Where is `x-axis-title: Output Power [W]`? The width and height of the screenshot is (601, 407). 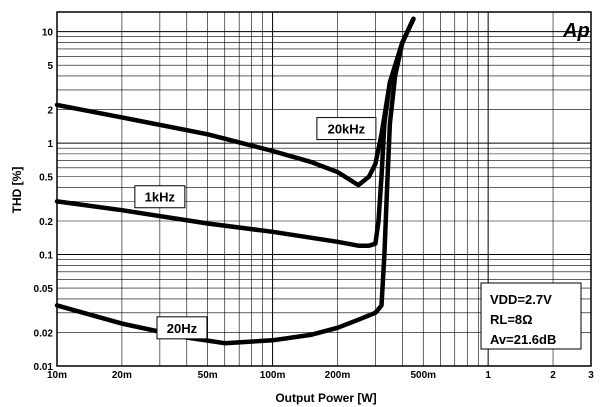
x-axis-title: Output Power [W] is located at coordinates (325, 398).